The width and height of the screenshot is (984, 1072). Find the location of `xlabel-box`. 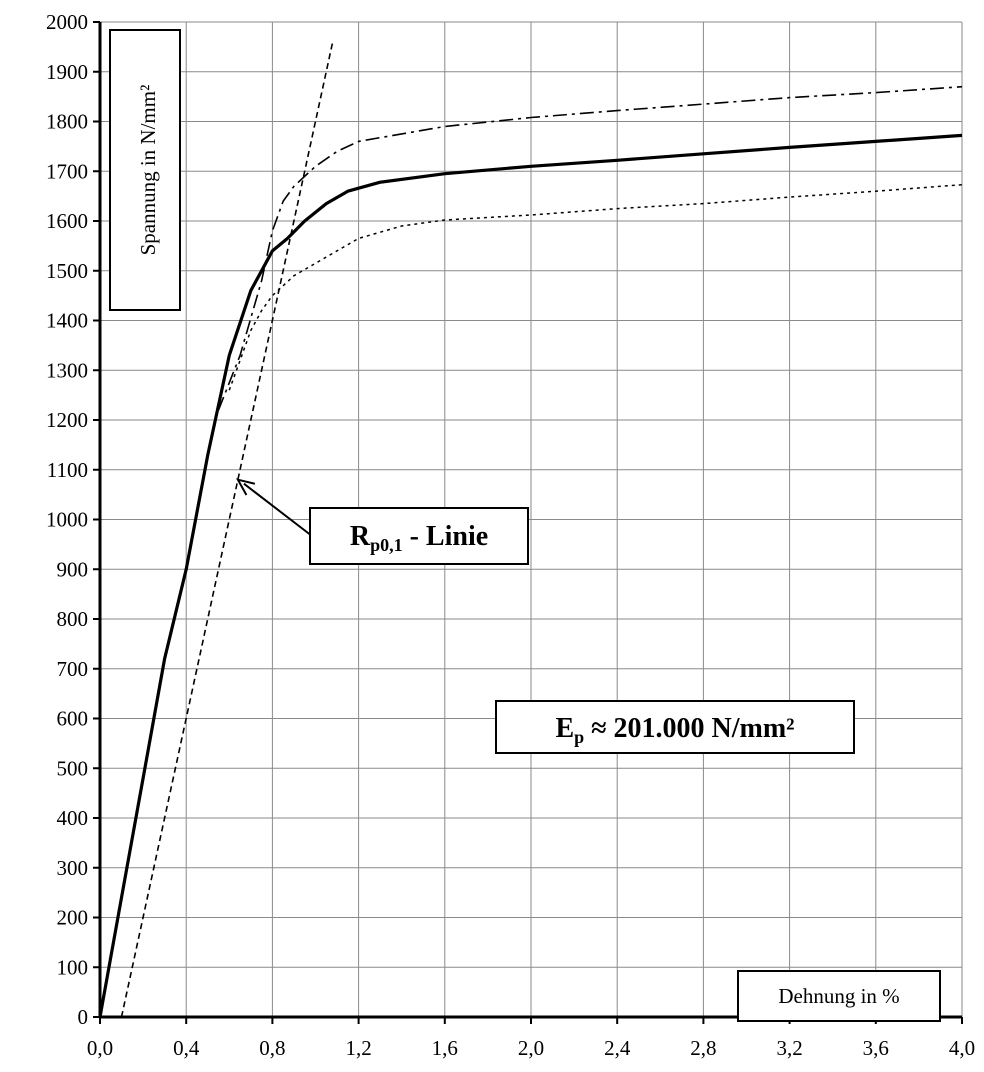

xlabel-box is located at coordinates (839, 996).